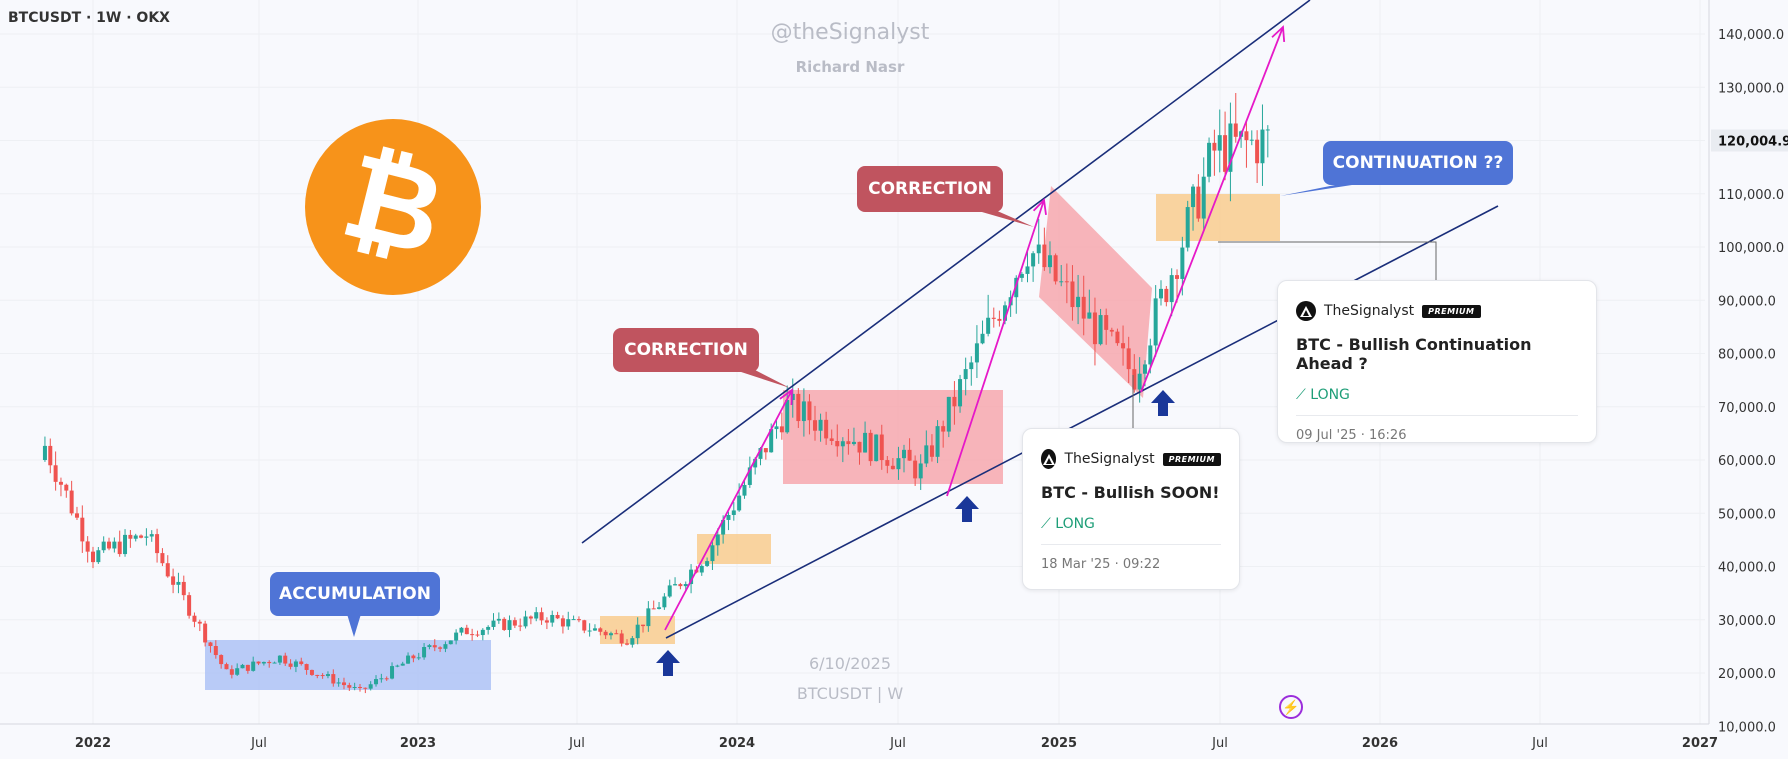 This screenshot has height=759, width=1788. I want to click on idea-title: BTC - Bullish Continuation Ahead ?, so click(1414, 354).